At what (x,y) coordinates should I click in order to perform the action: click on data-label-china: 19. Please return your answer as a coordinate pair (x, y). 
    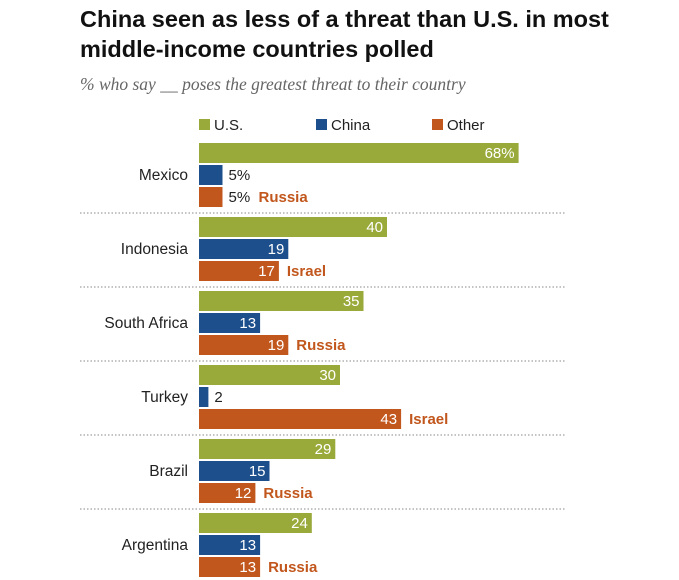
    Looking at the image, I should click on (276, 249).